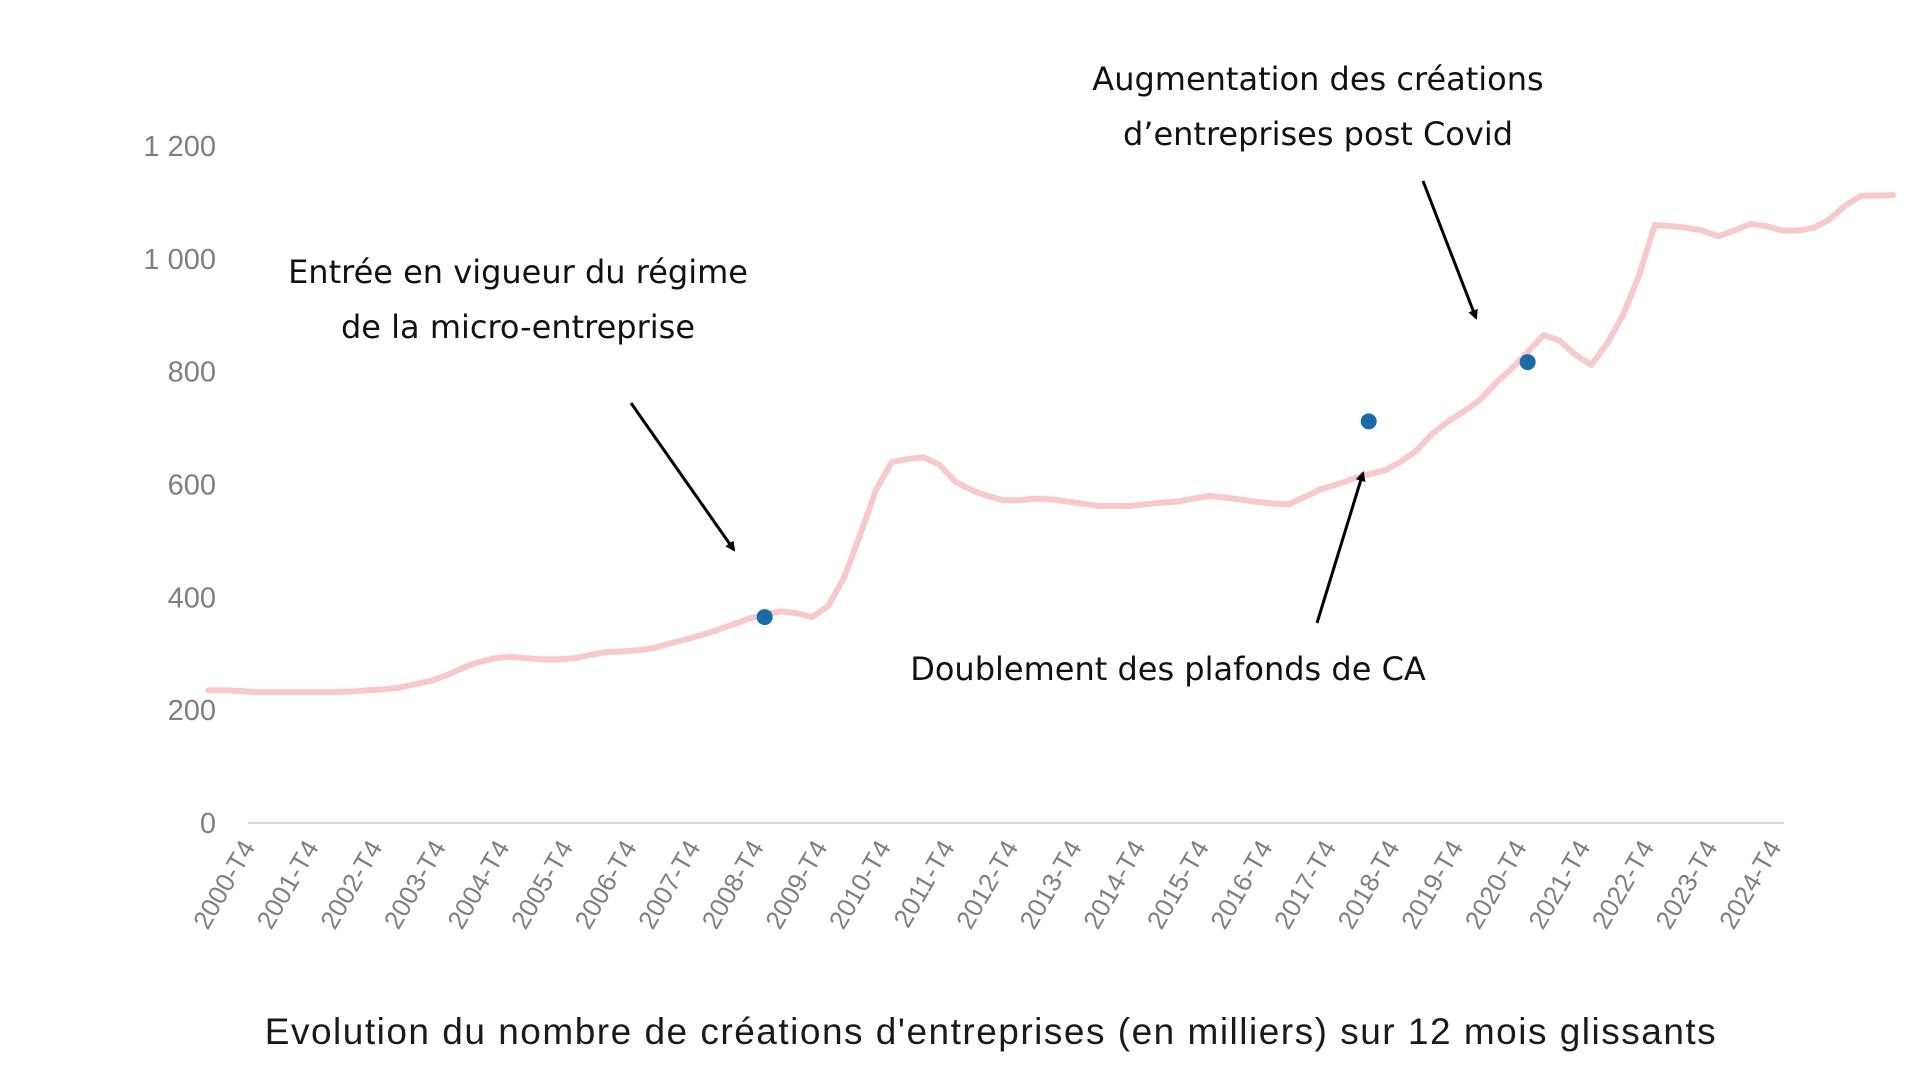 Image resolution: width=1920 pixels, height=1080 pixels. Describe the element at coordinates (518, 272) in the screenshot. I see `annotation-micro-entreprise-line-1: Entrée en vigueur du régime` at that location.